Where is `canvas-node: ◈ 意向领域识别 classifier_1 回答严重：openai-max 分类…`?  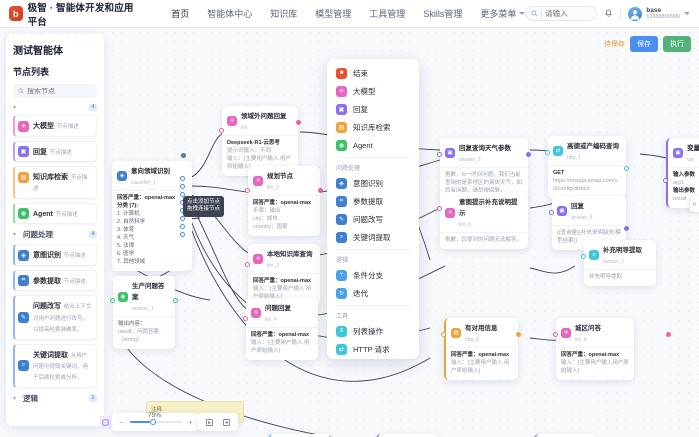
canvas-node: ◈ 意向领域识别 classifier_1 回答严重：openai-max 分类… is located at coordinates (152, 216).